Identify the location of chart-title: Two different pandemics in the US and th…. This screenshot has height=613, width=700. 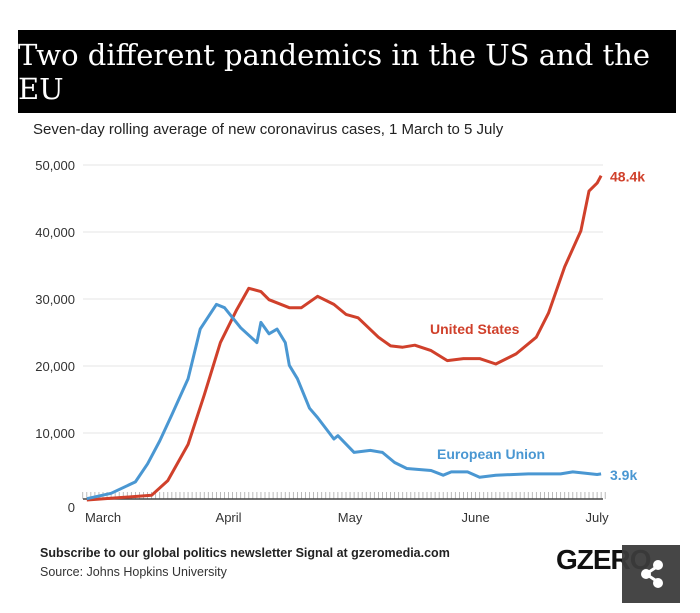
(334, 71).